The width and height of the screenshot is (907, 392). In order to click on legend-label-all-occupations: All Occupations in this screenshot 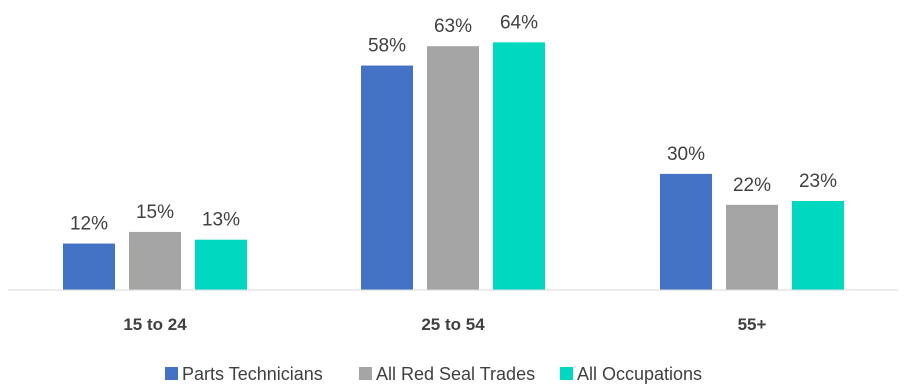, I will do `click(639, 374)`.